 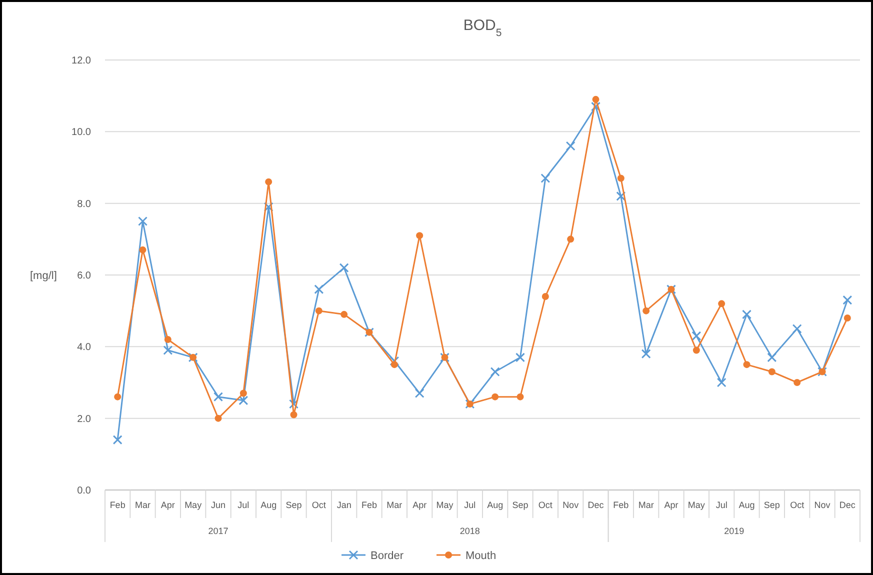 I want to click on legend-label: Border, so click(x=387, y=556).